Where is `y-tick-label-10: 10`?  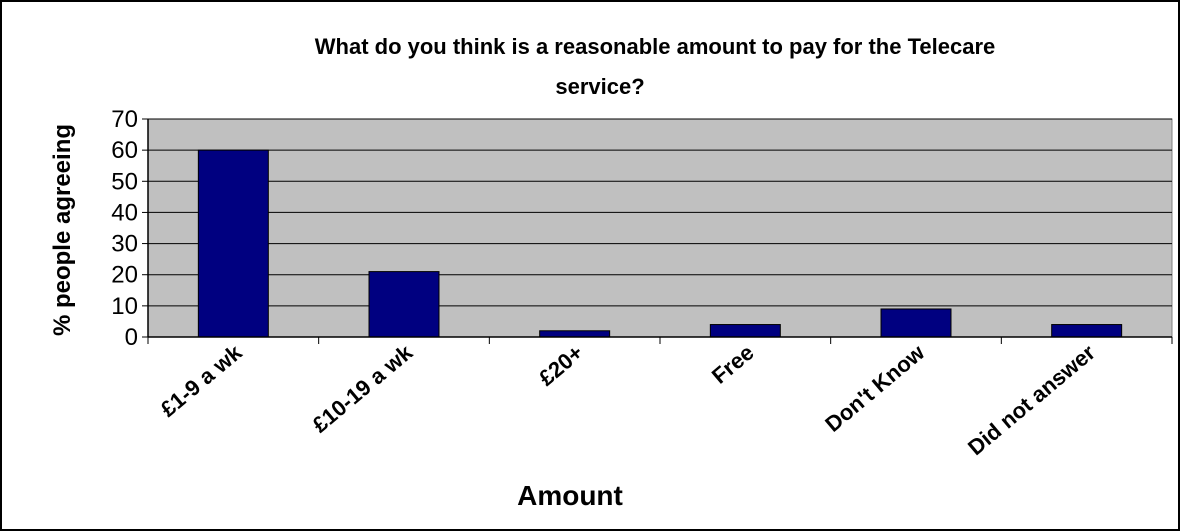
y-tick-label-10: 10 is located at coordinates (124, 306).